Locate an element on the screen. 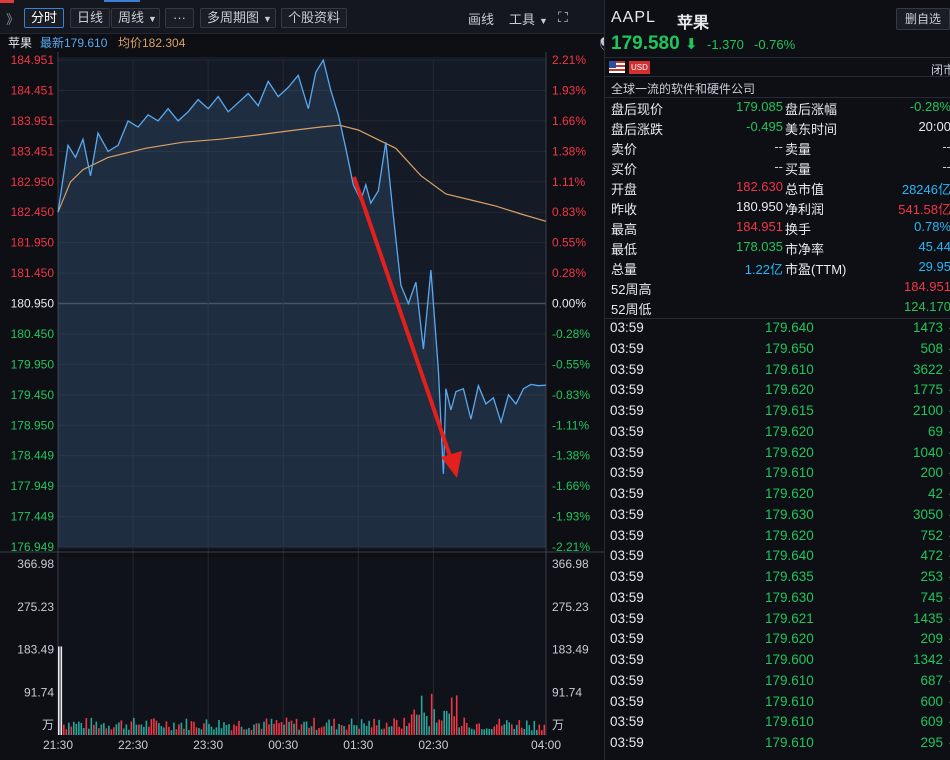 This screenshot has height=760, width=950. volume-panel-bg is located at coordinates (302, 646).